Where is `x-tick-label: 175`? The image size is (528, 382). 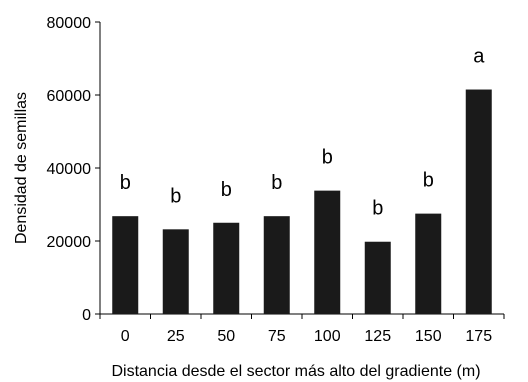 x-tick-label: 175 is located at coordinates (478, 336).